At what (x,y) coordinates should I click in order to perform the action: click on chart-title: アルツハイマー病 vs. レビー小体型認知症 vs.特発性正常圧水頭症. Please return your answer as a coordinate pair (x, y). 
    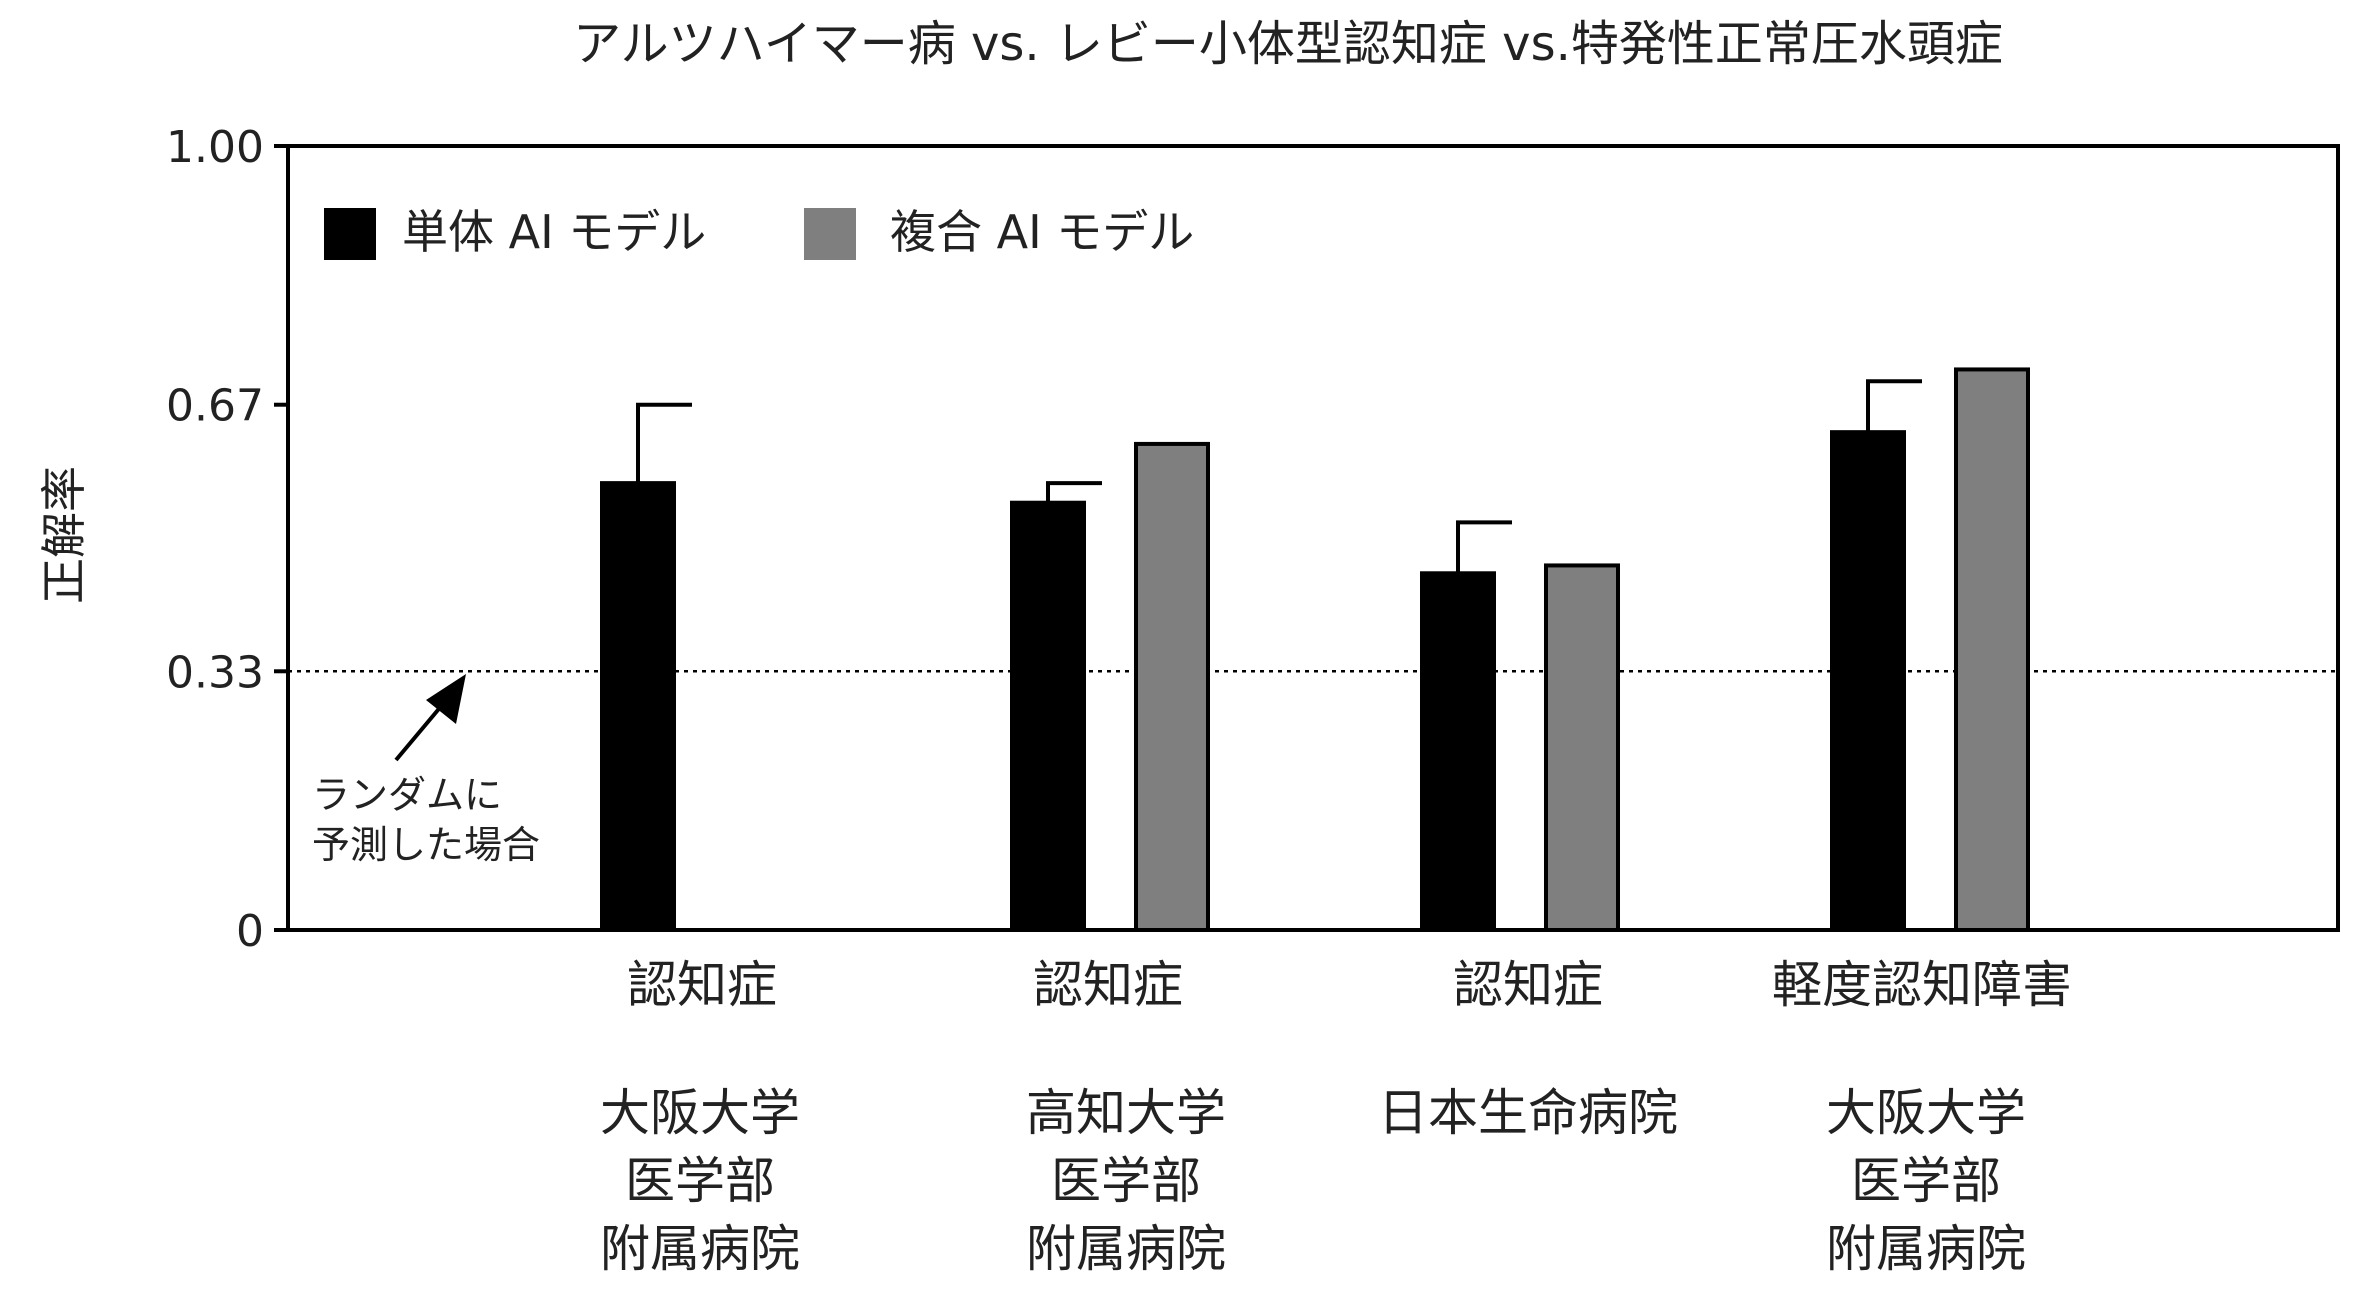
    Looking at the image, I should click on (1288, 44).